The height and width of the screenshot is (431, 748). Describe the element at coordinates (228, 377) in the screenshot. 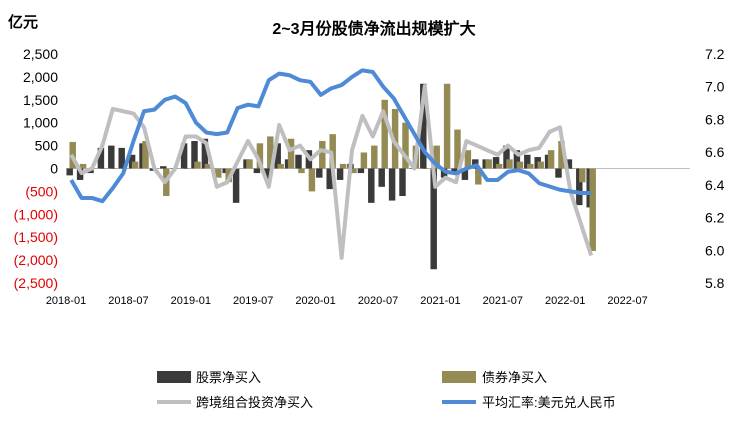

I see `legend-label-stock: 股票净买入` at that location.